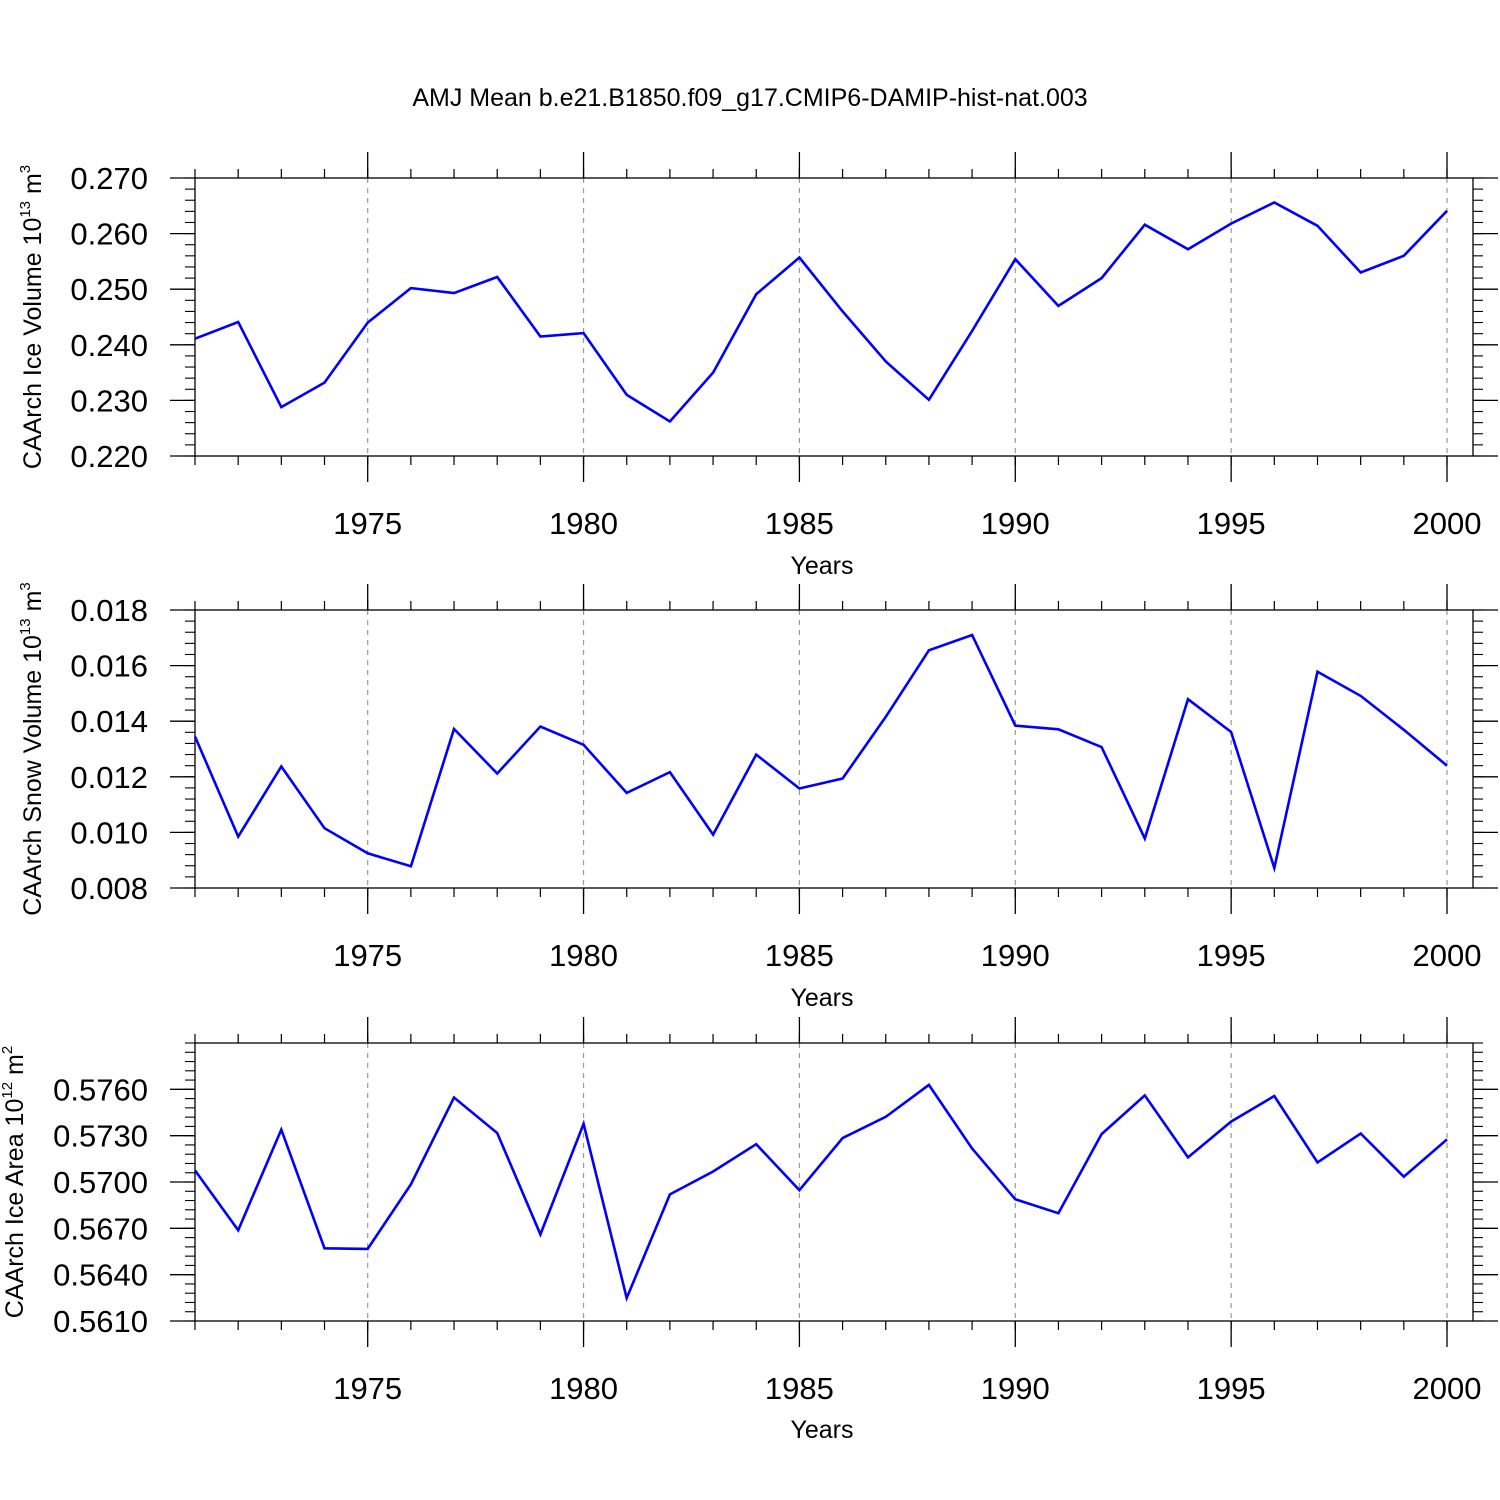 This screenshot has width=1500, height=1500. What do you see at coordinates (100, 1136) in the screenshot?
I see `y-tick-label-0.5730: 0.5730` at bounding box center [100, 1136].